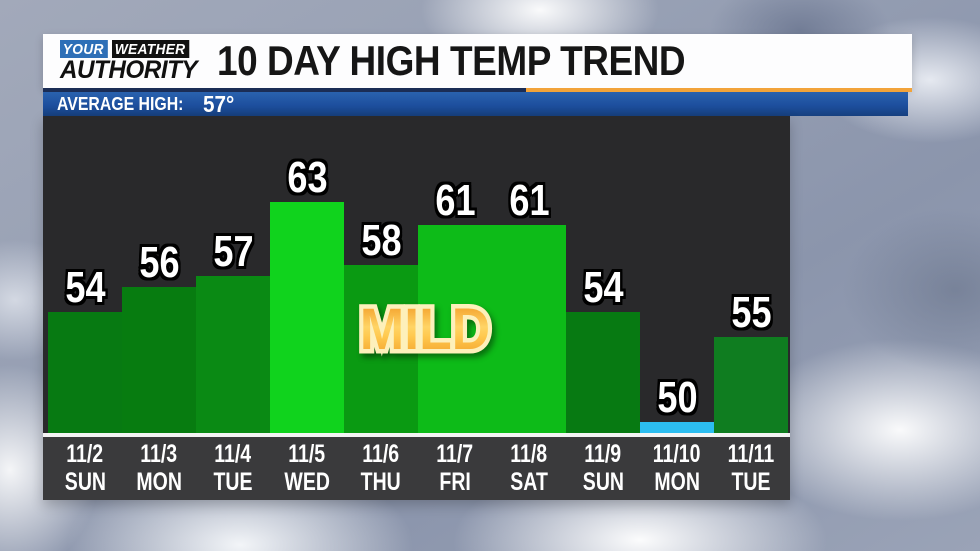  I want to click on date-label: 11/6, so click(381, 454).